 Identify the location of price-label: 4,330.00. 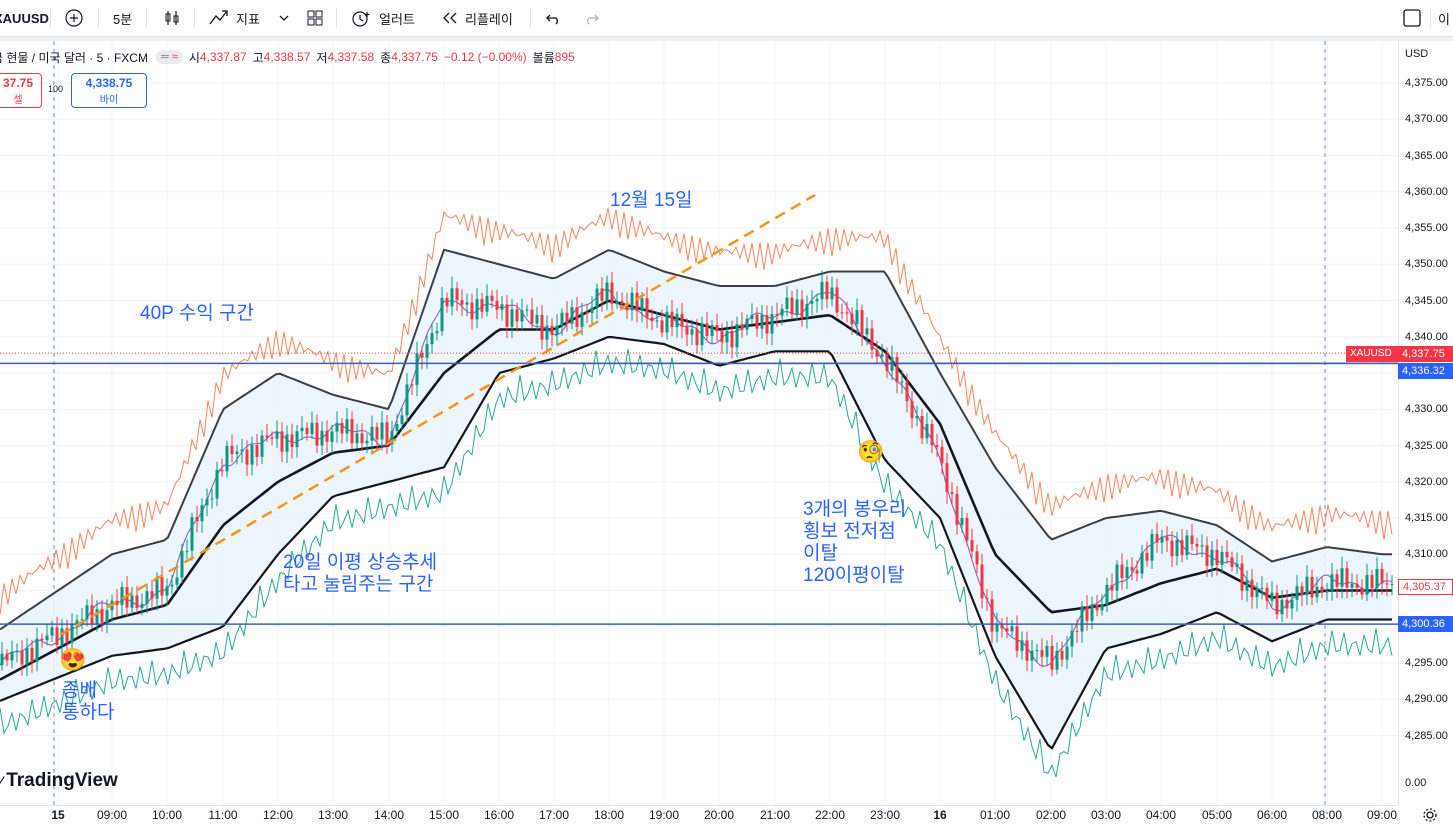
(1426, 409).